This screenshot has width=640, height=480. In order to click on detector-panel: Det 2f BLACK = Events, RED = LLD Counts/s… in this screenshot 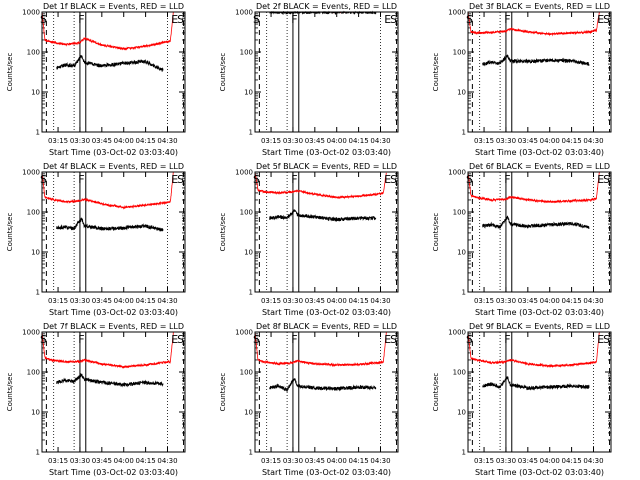, I will do `click(309, 79)`.